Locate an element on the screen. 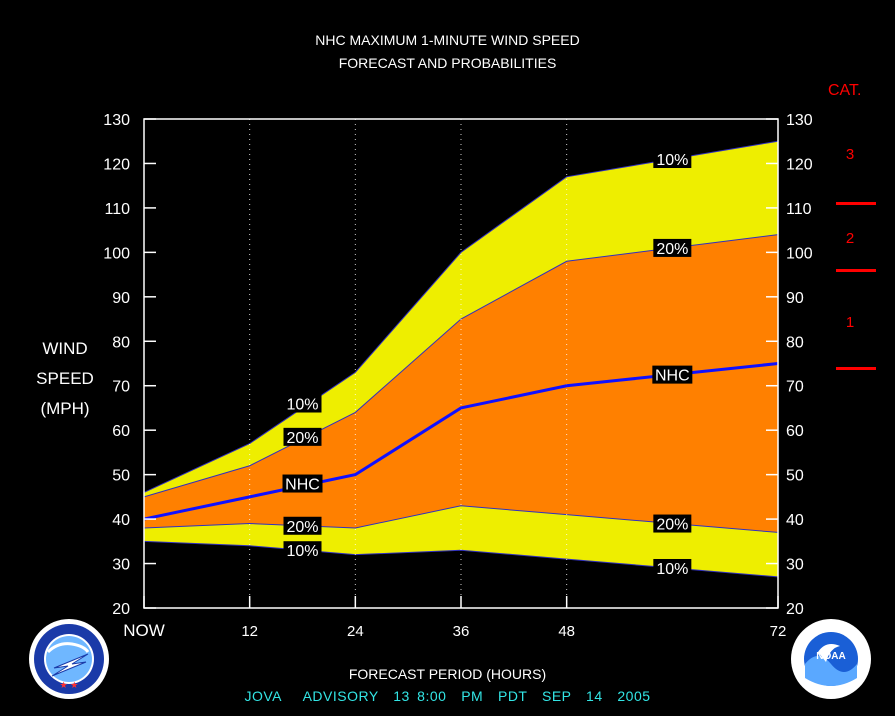 The image size is (895, 716). nws-logo: ★ ★ is located at coordinates (69, 659).